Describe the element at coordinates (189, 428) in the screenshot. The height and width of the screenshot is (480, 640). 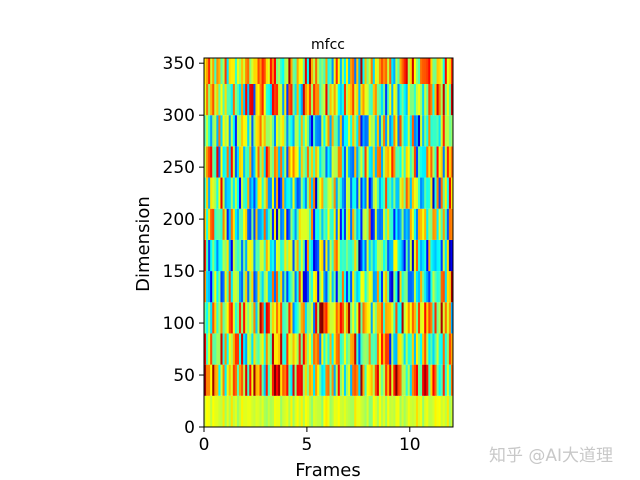
I see `y-tick-label: 0` at that location.